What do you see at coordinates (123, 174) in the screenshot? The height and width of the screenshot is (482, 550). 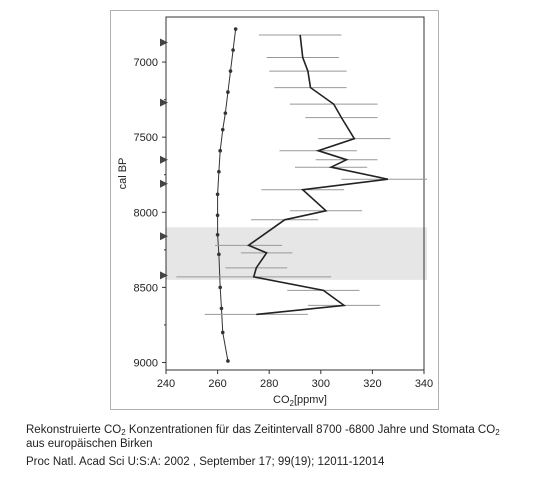 I see `y-axis-title: cal BP` at bounding box center [123, 174].